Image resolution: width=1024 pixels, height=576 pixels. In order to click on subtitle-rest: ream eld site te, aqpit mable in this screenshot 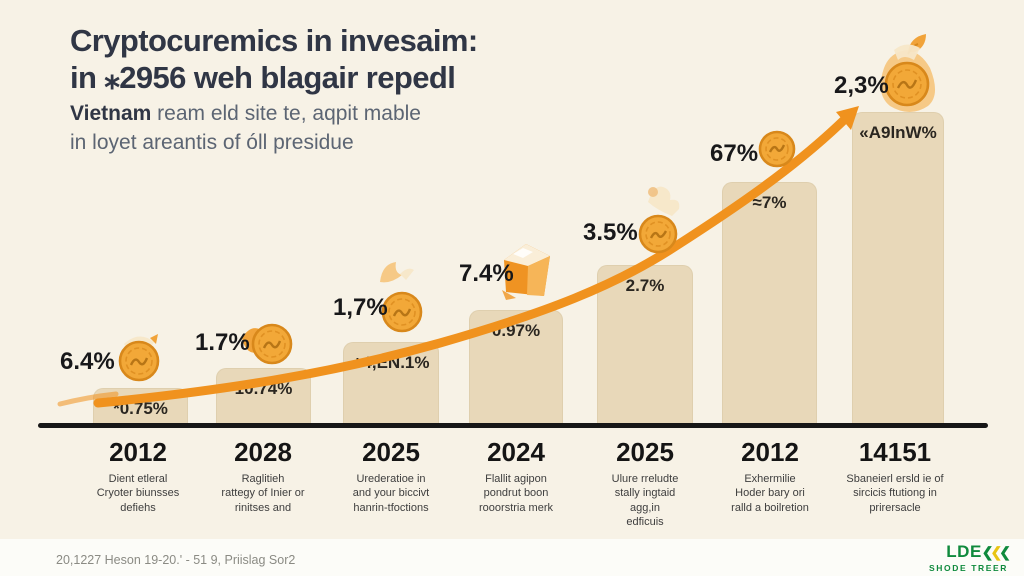, I will do `click(286, 113)`.